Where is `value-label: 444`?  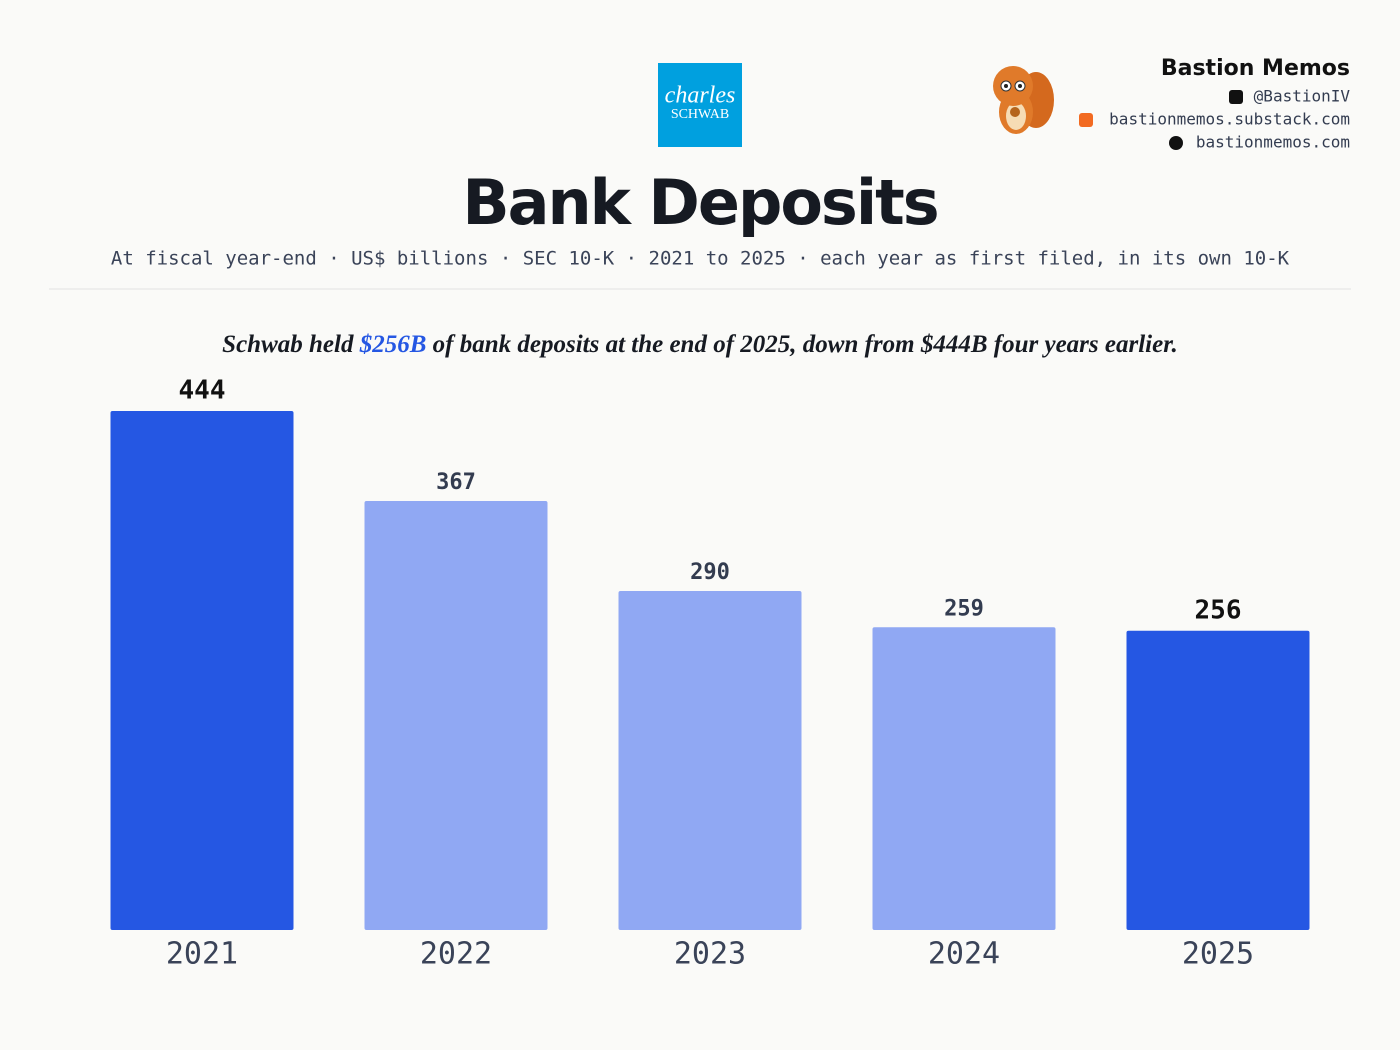
value-label: 444 is located at coordinates (202, 391).